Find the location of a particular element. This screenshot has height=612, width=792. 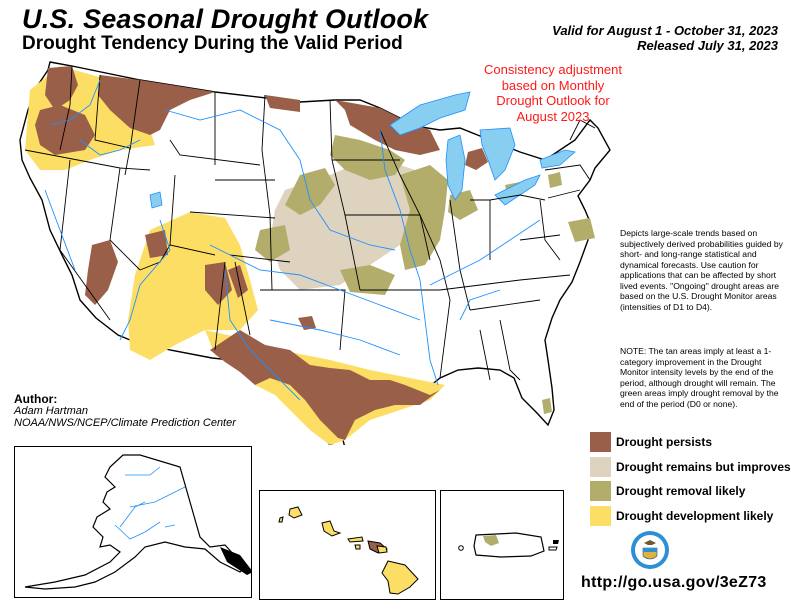

mississippi-river is located at coordinates (409, 257).